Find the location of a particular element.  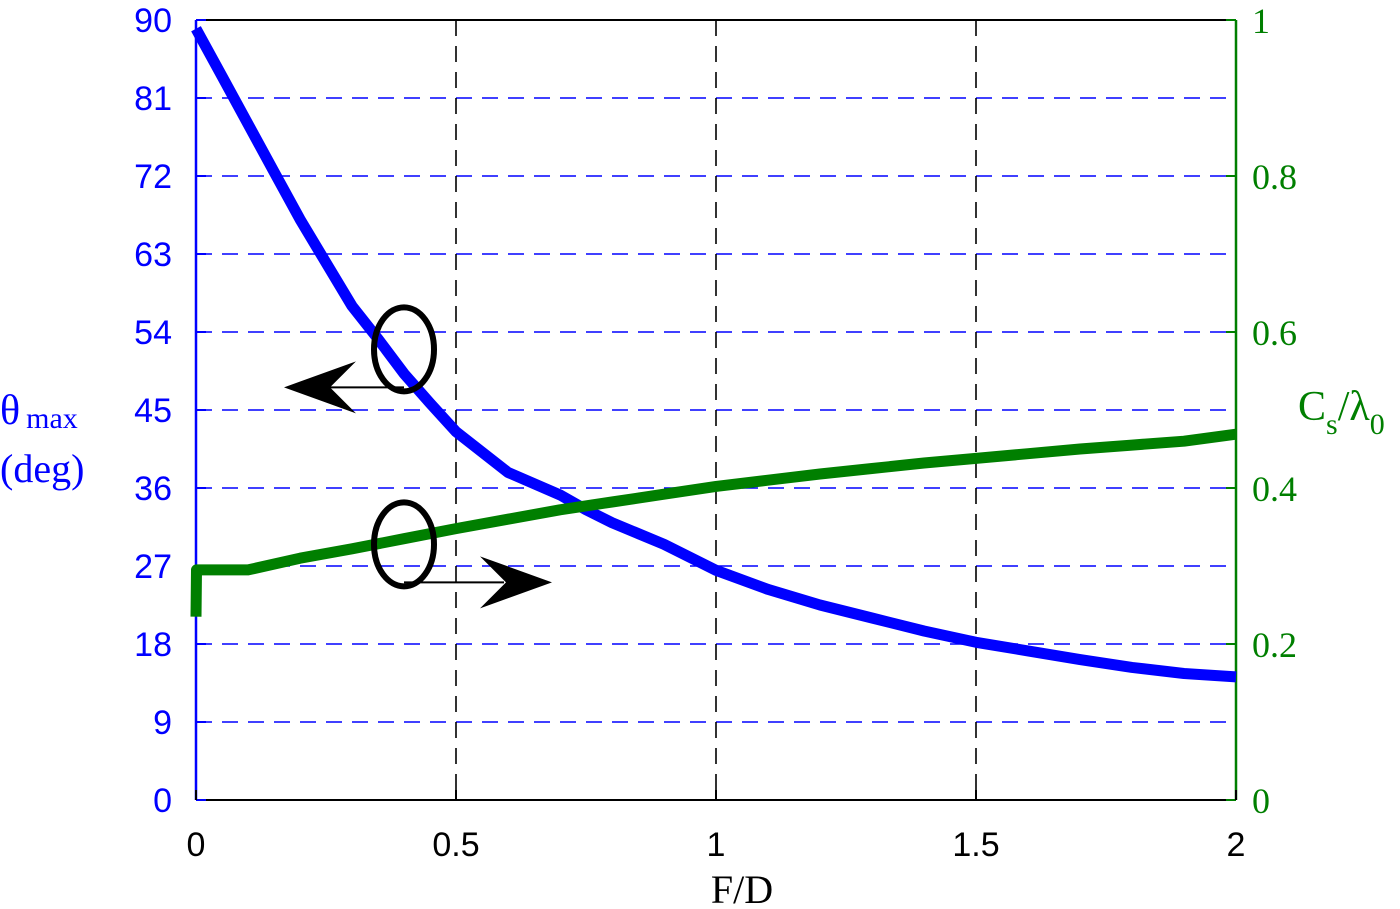

y-right-axis-label: Cs/λ0 is located at coordinates (1341, 412).